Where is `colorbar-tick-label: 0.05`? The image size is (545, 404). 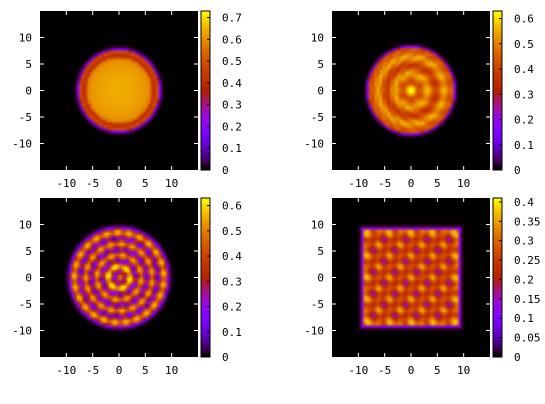
colorbar-tick-label: 0.05 is located at coordinates (527, 338).